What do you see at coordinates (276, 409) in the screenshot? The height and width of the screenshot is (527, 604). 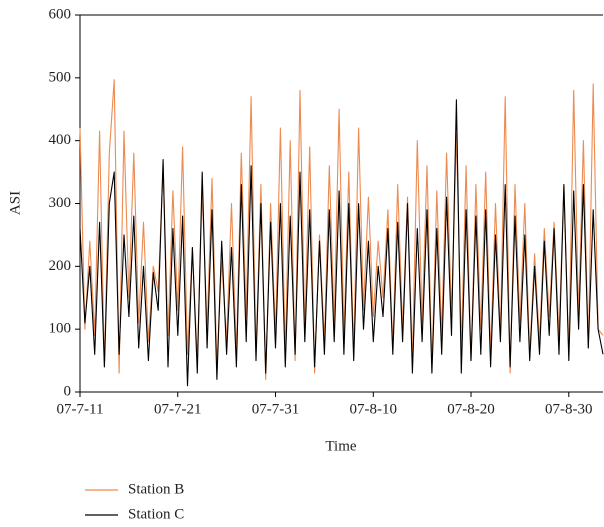 I see `x-tick-label: 07-7-31` at bounding box center [276, 409].